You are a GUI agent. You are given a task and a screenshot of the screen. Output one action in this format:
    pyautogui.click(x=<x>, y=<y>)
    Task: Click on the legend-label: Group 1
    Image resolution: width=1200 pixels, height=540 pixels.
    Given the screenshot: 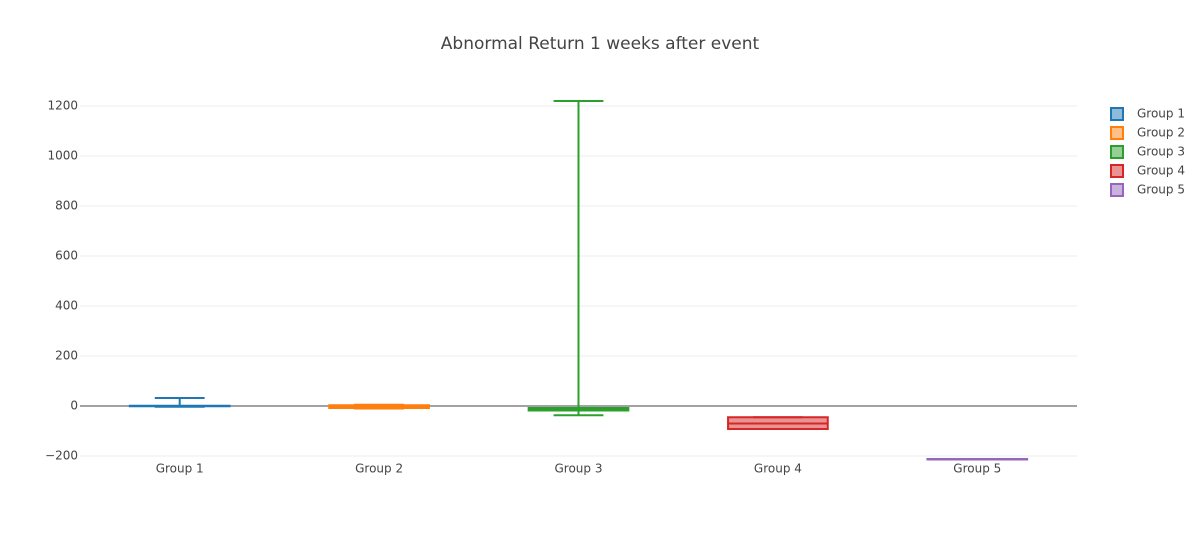 What is the action you would take?
    pyautogui.click(x=1161, y=114)
    